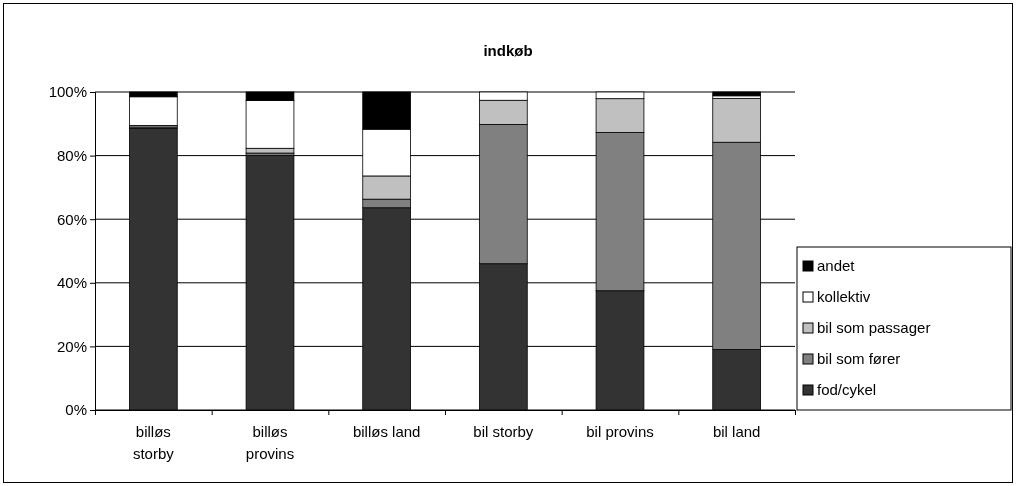  What do you see at coordinates (736, 431) in the screenshot?
I see `x-tick-label: bil land` at bounding box center [736, 431].